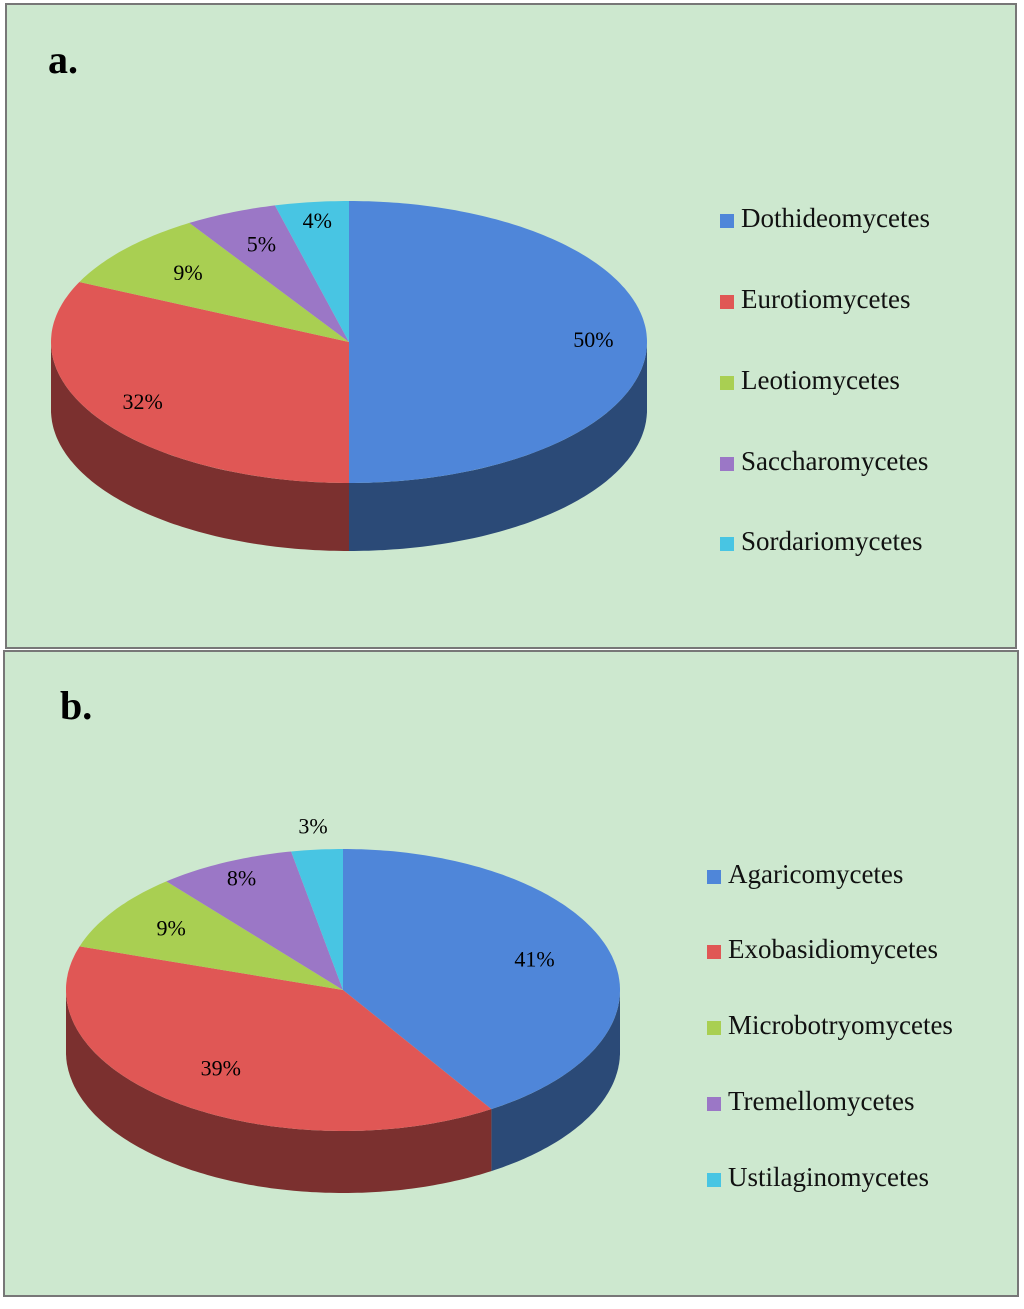 The height and width of the screenshot is (1309, 1024). What do you see at coordinates (261, 243) in the screenshot?
I see `data-label: 5%` at bounding box center [261, 243].